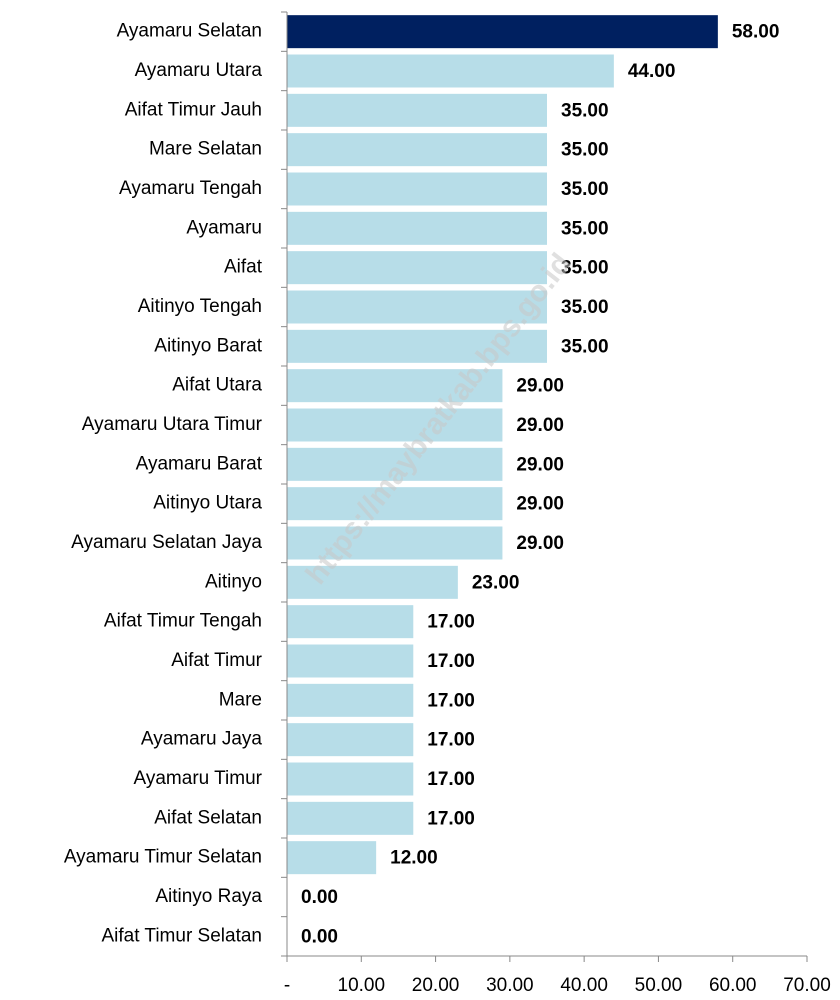 The image size is (840, 1000). What do you see at coordinates (756, 32) in the screenshot?
I see `value-label: 58.00` at bounding box center [756, 32].